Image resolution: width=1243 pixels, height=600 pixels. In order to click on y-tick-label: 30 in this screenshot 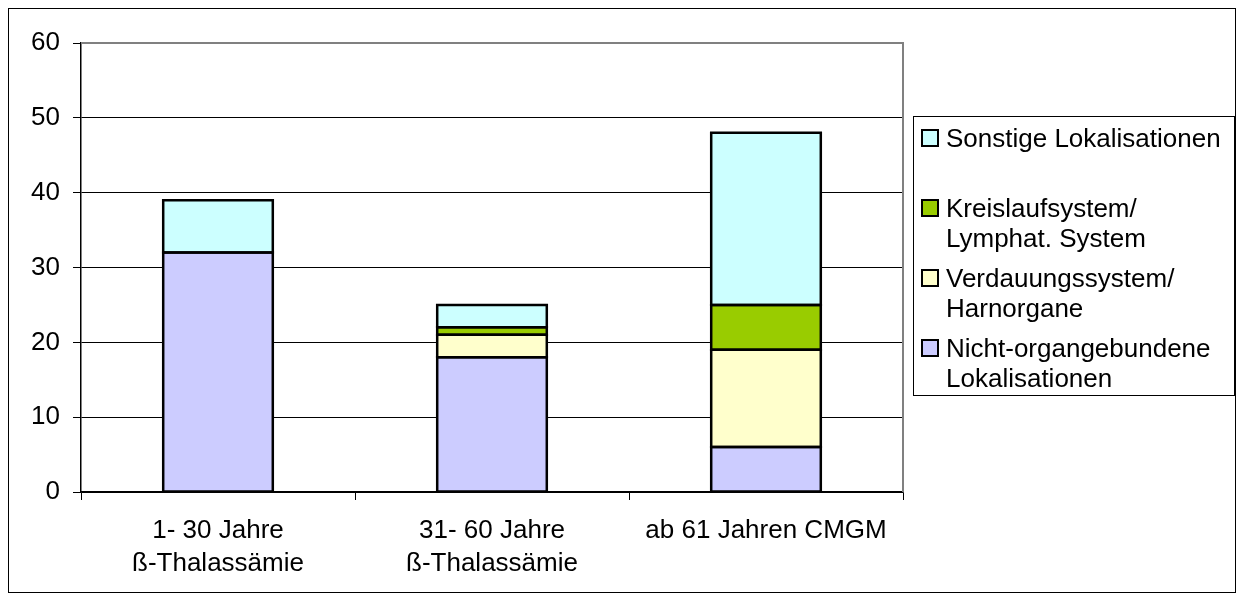, I will do `click(45, 265)`.